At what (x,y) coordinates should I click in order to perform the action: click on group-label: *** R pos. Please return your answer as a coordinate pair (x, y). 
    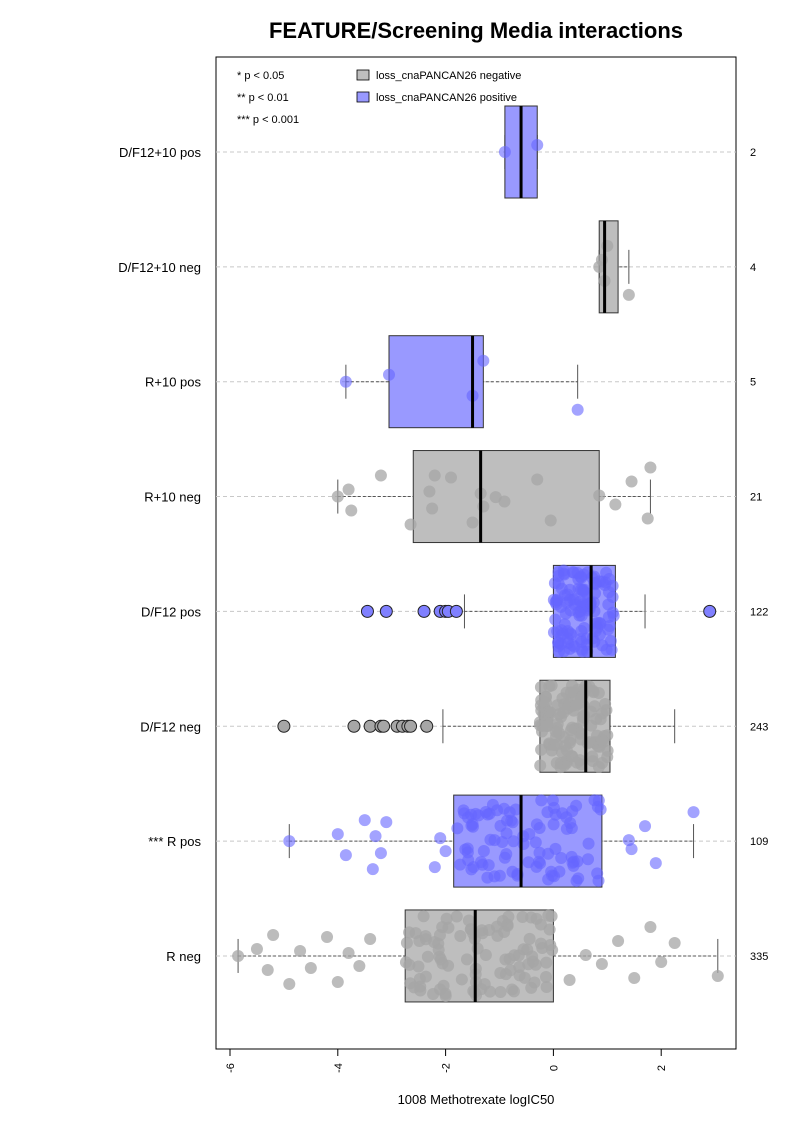
    Looking at the image, I should click on (174, 841).